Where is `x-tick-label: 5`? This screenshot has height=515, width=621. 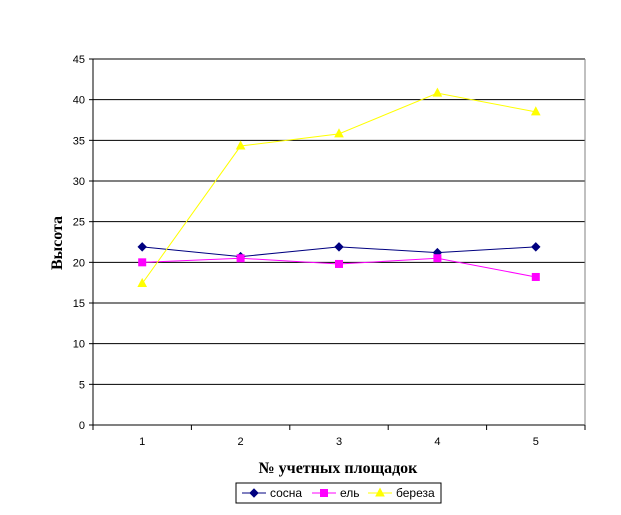
x-tick-label: 5 is located at coordinates (536, 442).